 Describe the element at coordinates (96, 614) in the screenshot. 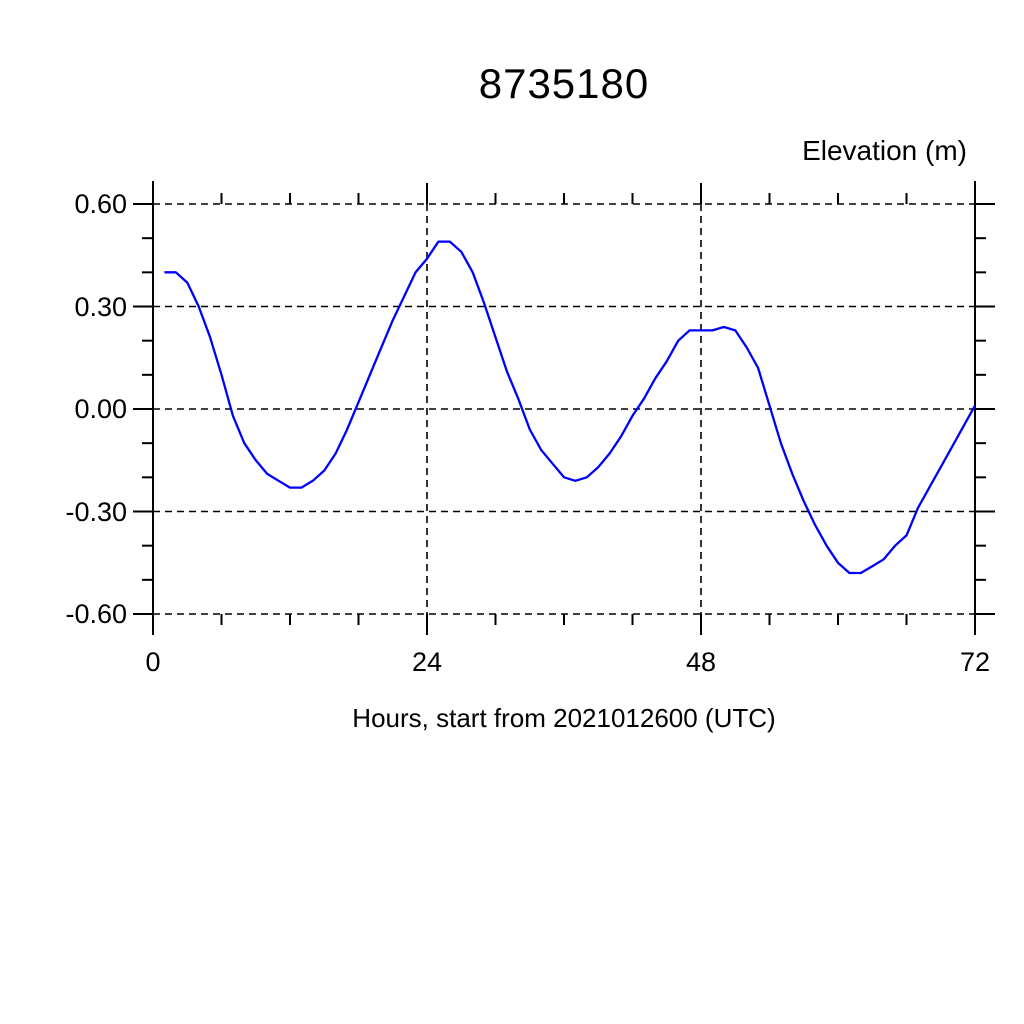

I see `y-tick-label: -0.60` at that location.